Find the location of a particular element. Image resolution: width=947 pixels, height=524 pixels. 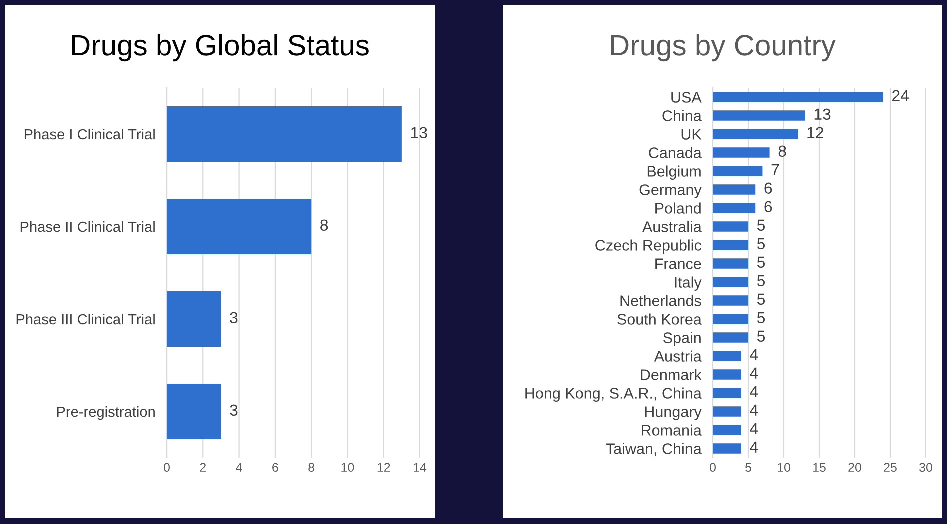

y-tick-label: South Korea is located at coordinates (660, 319).